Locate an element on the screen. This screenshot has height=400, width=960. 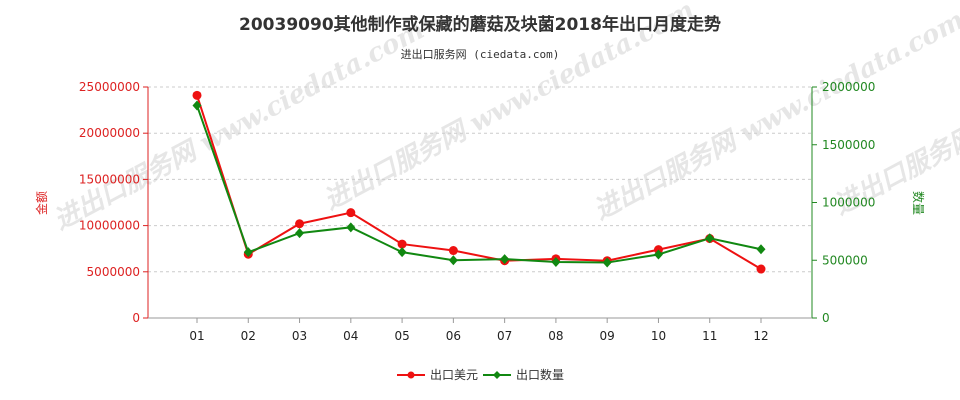
chart-title: 20039090其他制作或保藏的蘑菇及块菌2018年出口月度走势 is located at coordinates (480, 24).